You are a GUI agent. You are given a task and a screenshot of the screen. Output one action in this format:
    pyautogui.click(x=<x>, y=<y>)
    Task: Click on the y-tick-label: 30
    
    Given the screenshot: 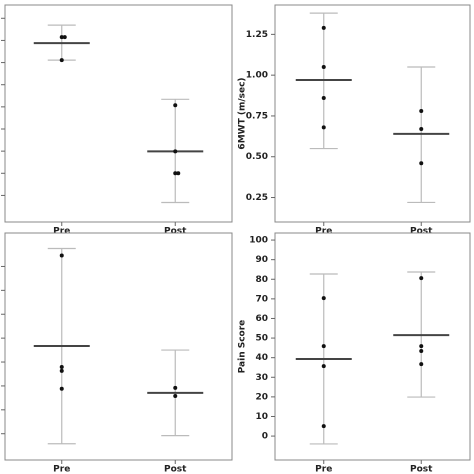 What is the action you would take?
    pyautogui.click(x=261, y=378)
    